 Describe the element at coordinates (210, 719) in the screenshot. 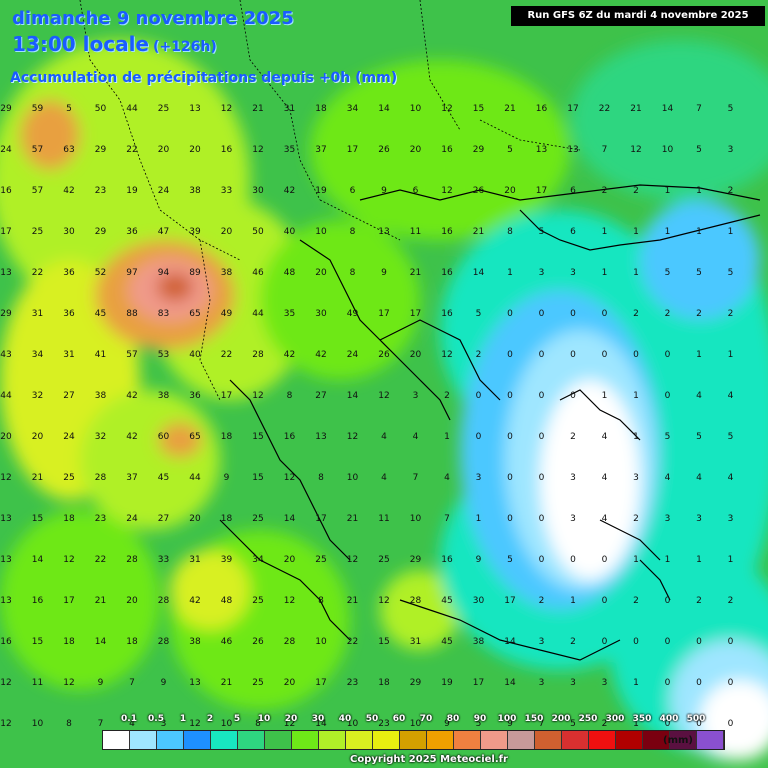

I see `legend-label: 2` at that location.